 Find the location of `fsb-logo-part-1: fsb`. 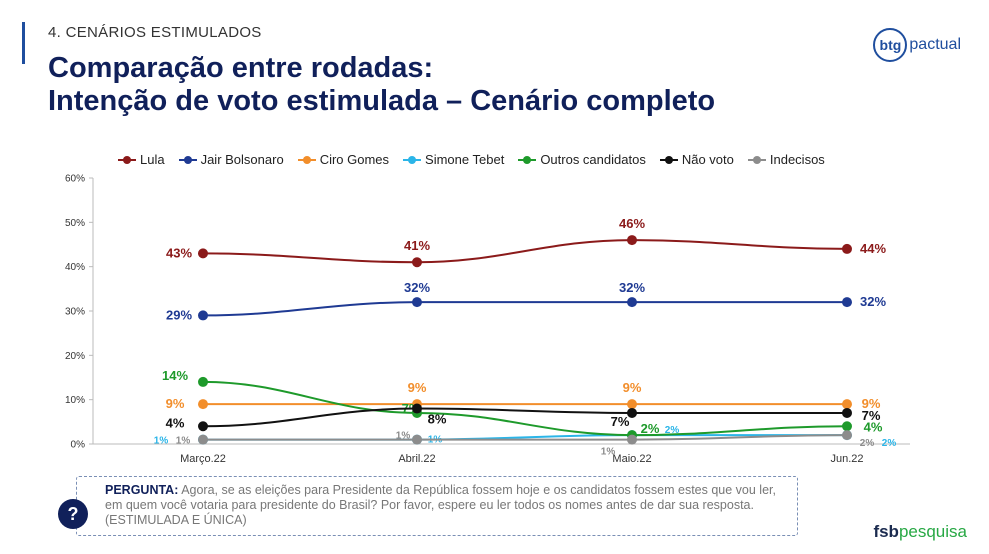

fsb-logo-part-1: fsb is located at coordinates (886, 531).